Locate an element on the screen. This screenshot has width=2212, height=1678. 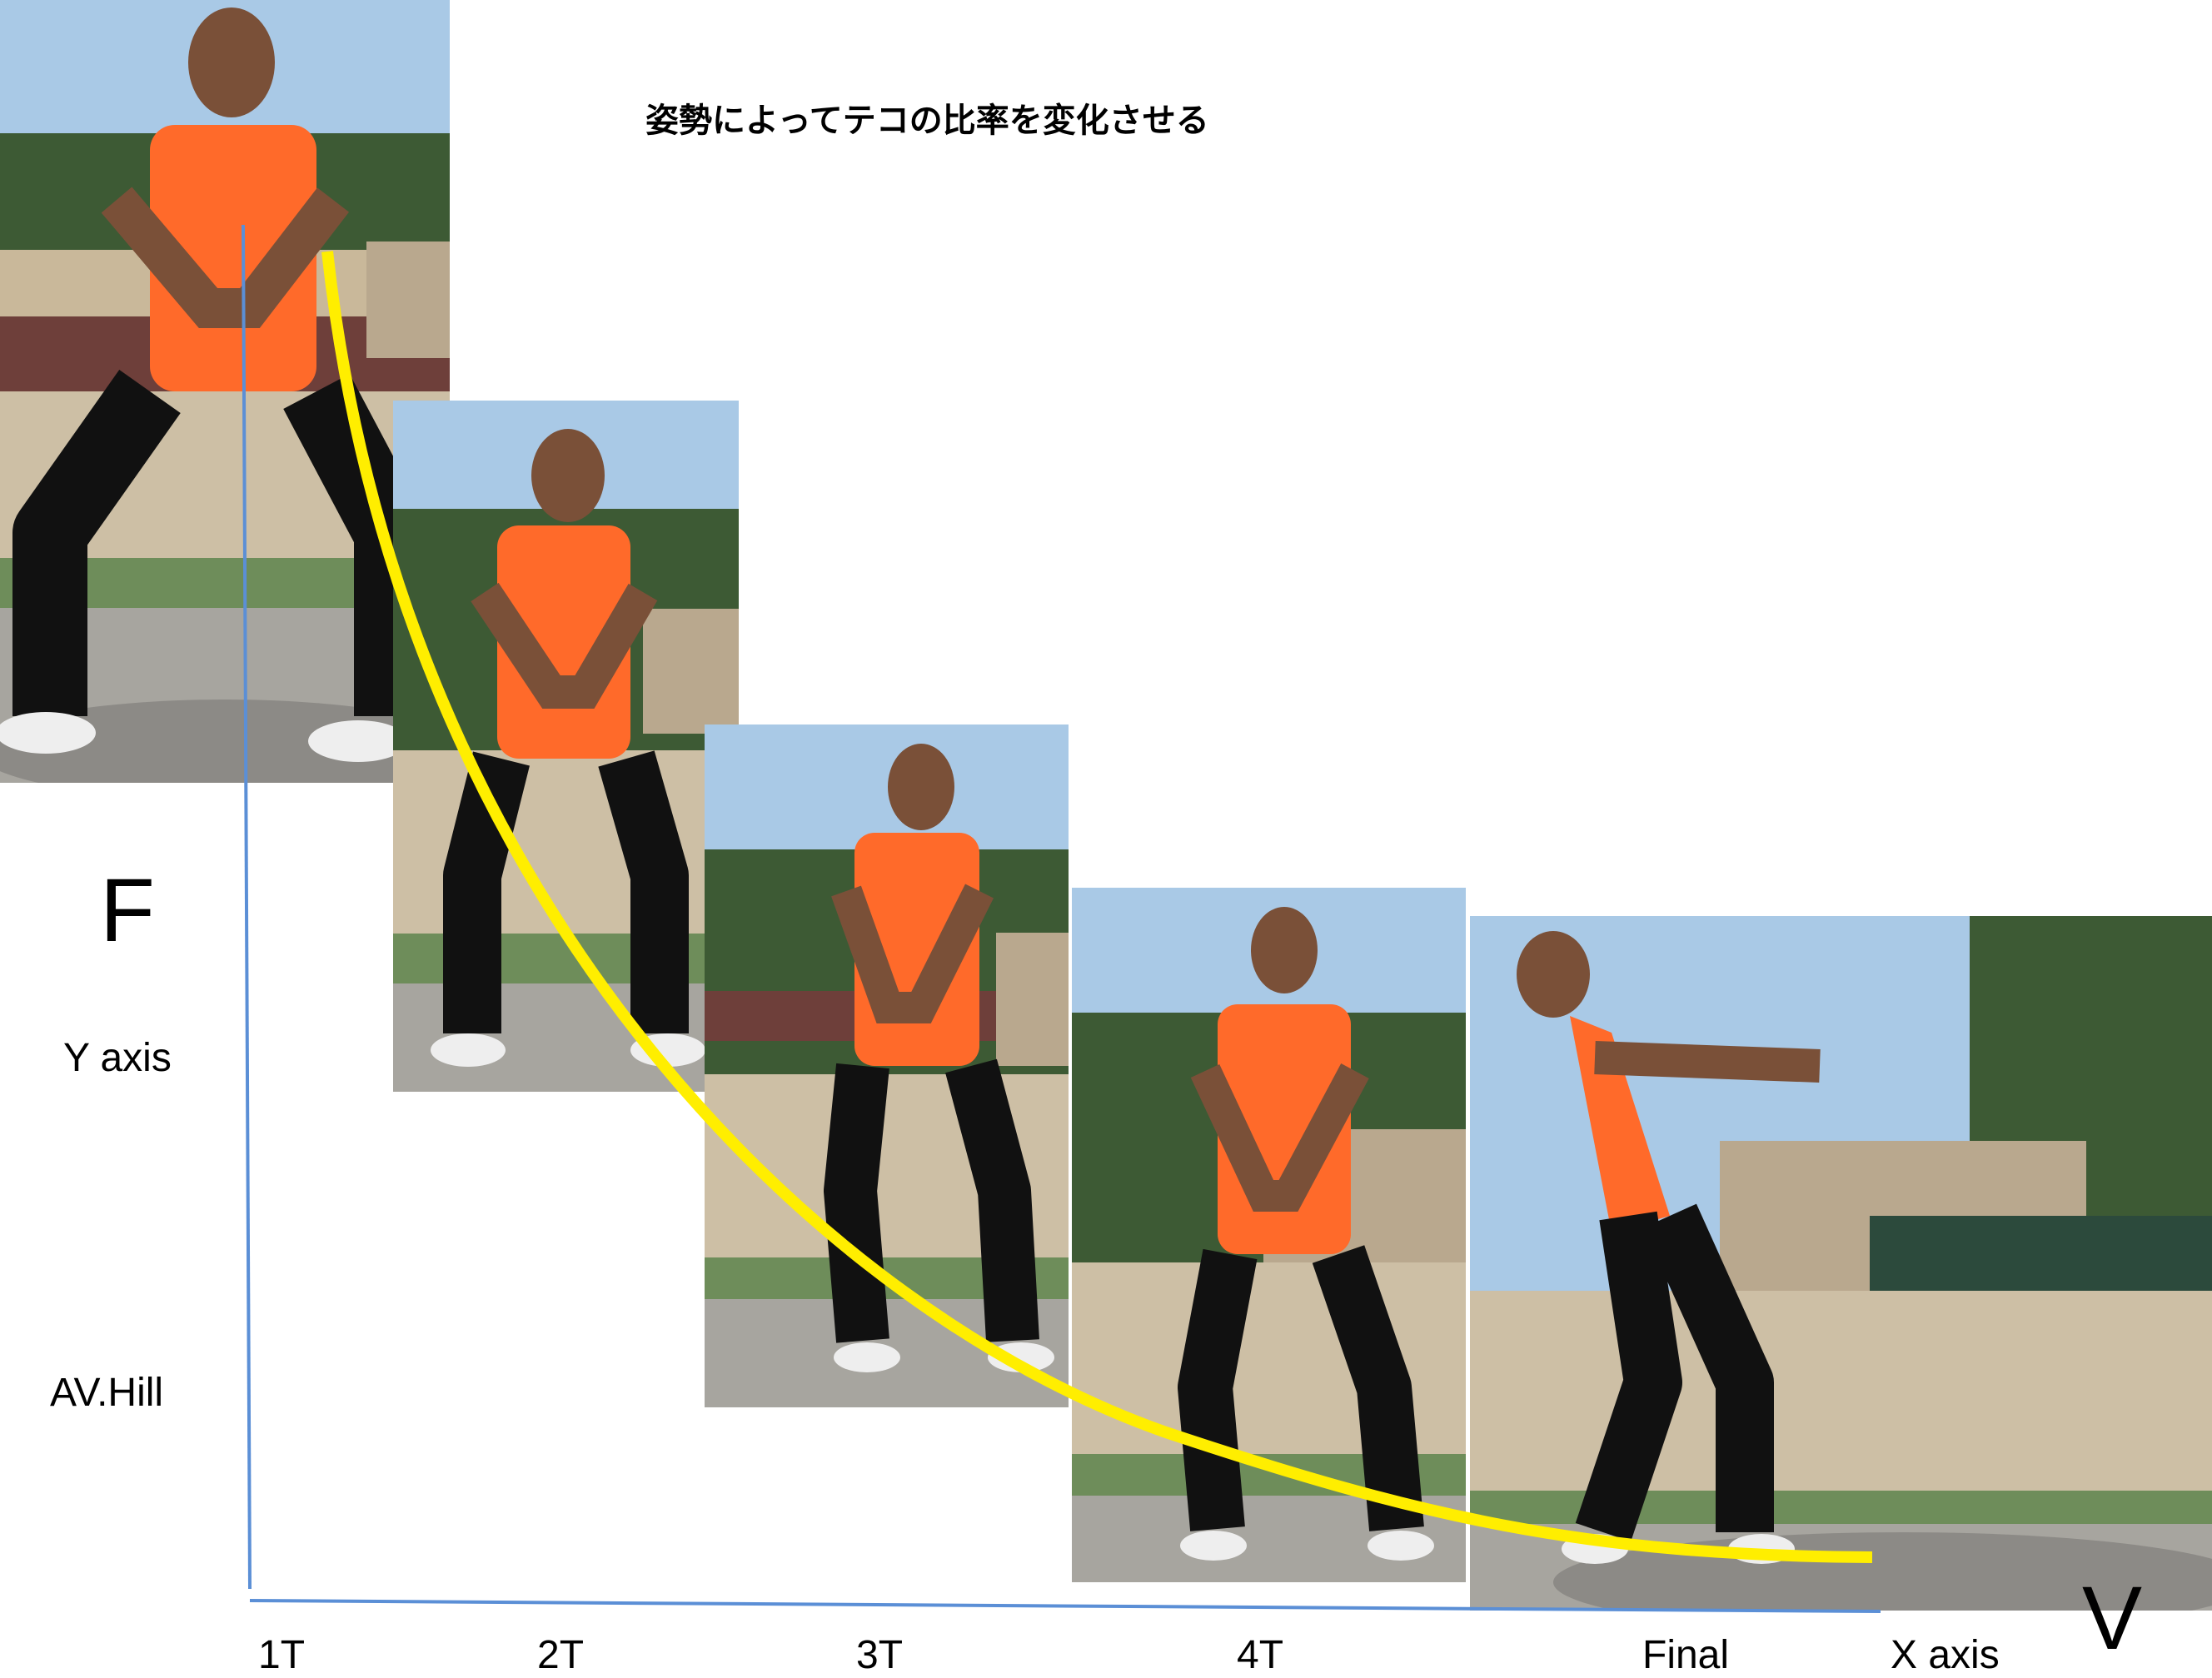
av-hill-label: AV.Hill is located at coordinates (107, 1393).